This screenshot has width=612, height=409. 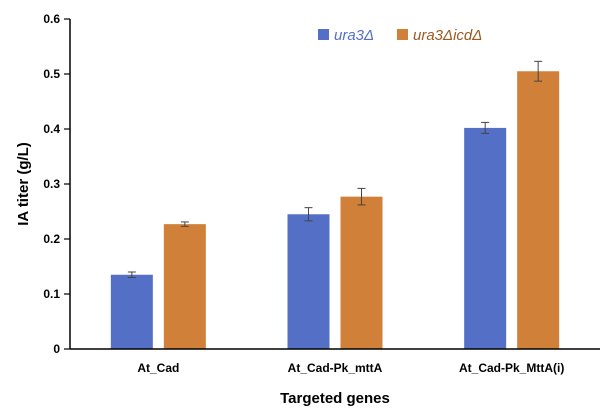 I want to click on legend: ura3Δ ura3ΔicdΔ, so click(x=400, y=35).